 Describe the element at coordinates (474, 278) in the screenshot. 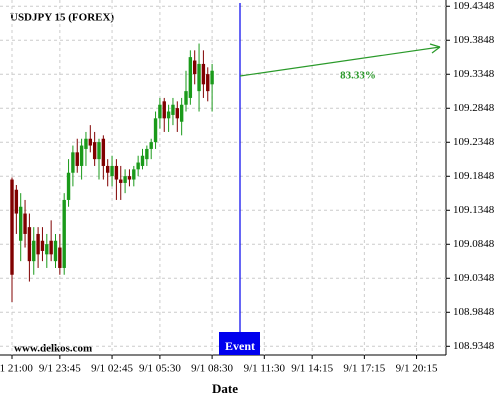

I see `y-tick-label: 109.0348` at that location.